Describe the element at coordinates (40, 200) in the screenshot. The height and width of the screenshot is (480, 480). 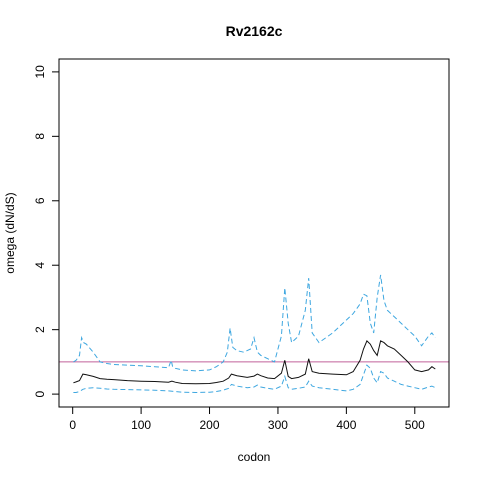
I see `y-tick-label: 6` at that location.